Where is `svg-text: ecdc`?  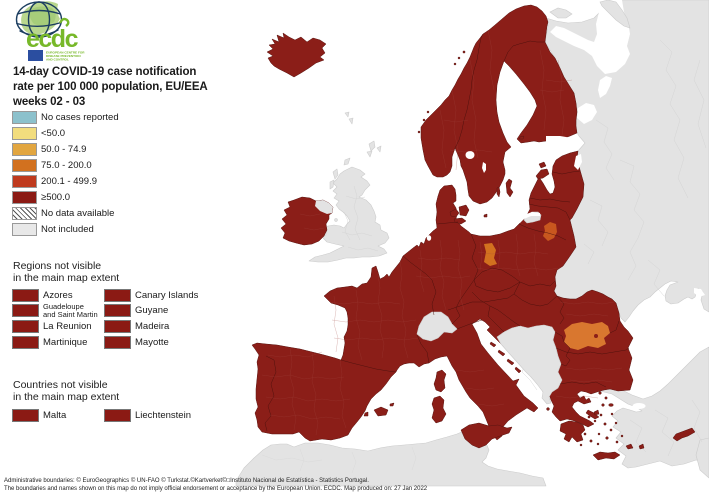
svg-text: ecdc is located at coordinates (52, 39).